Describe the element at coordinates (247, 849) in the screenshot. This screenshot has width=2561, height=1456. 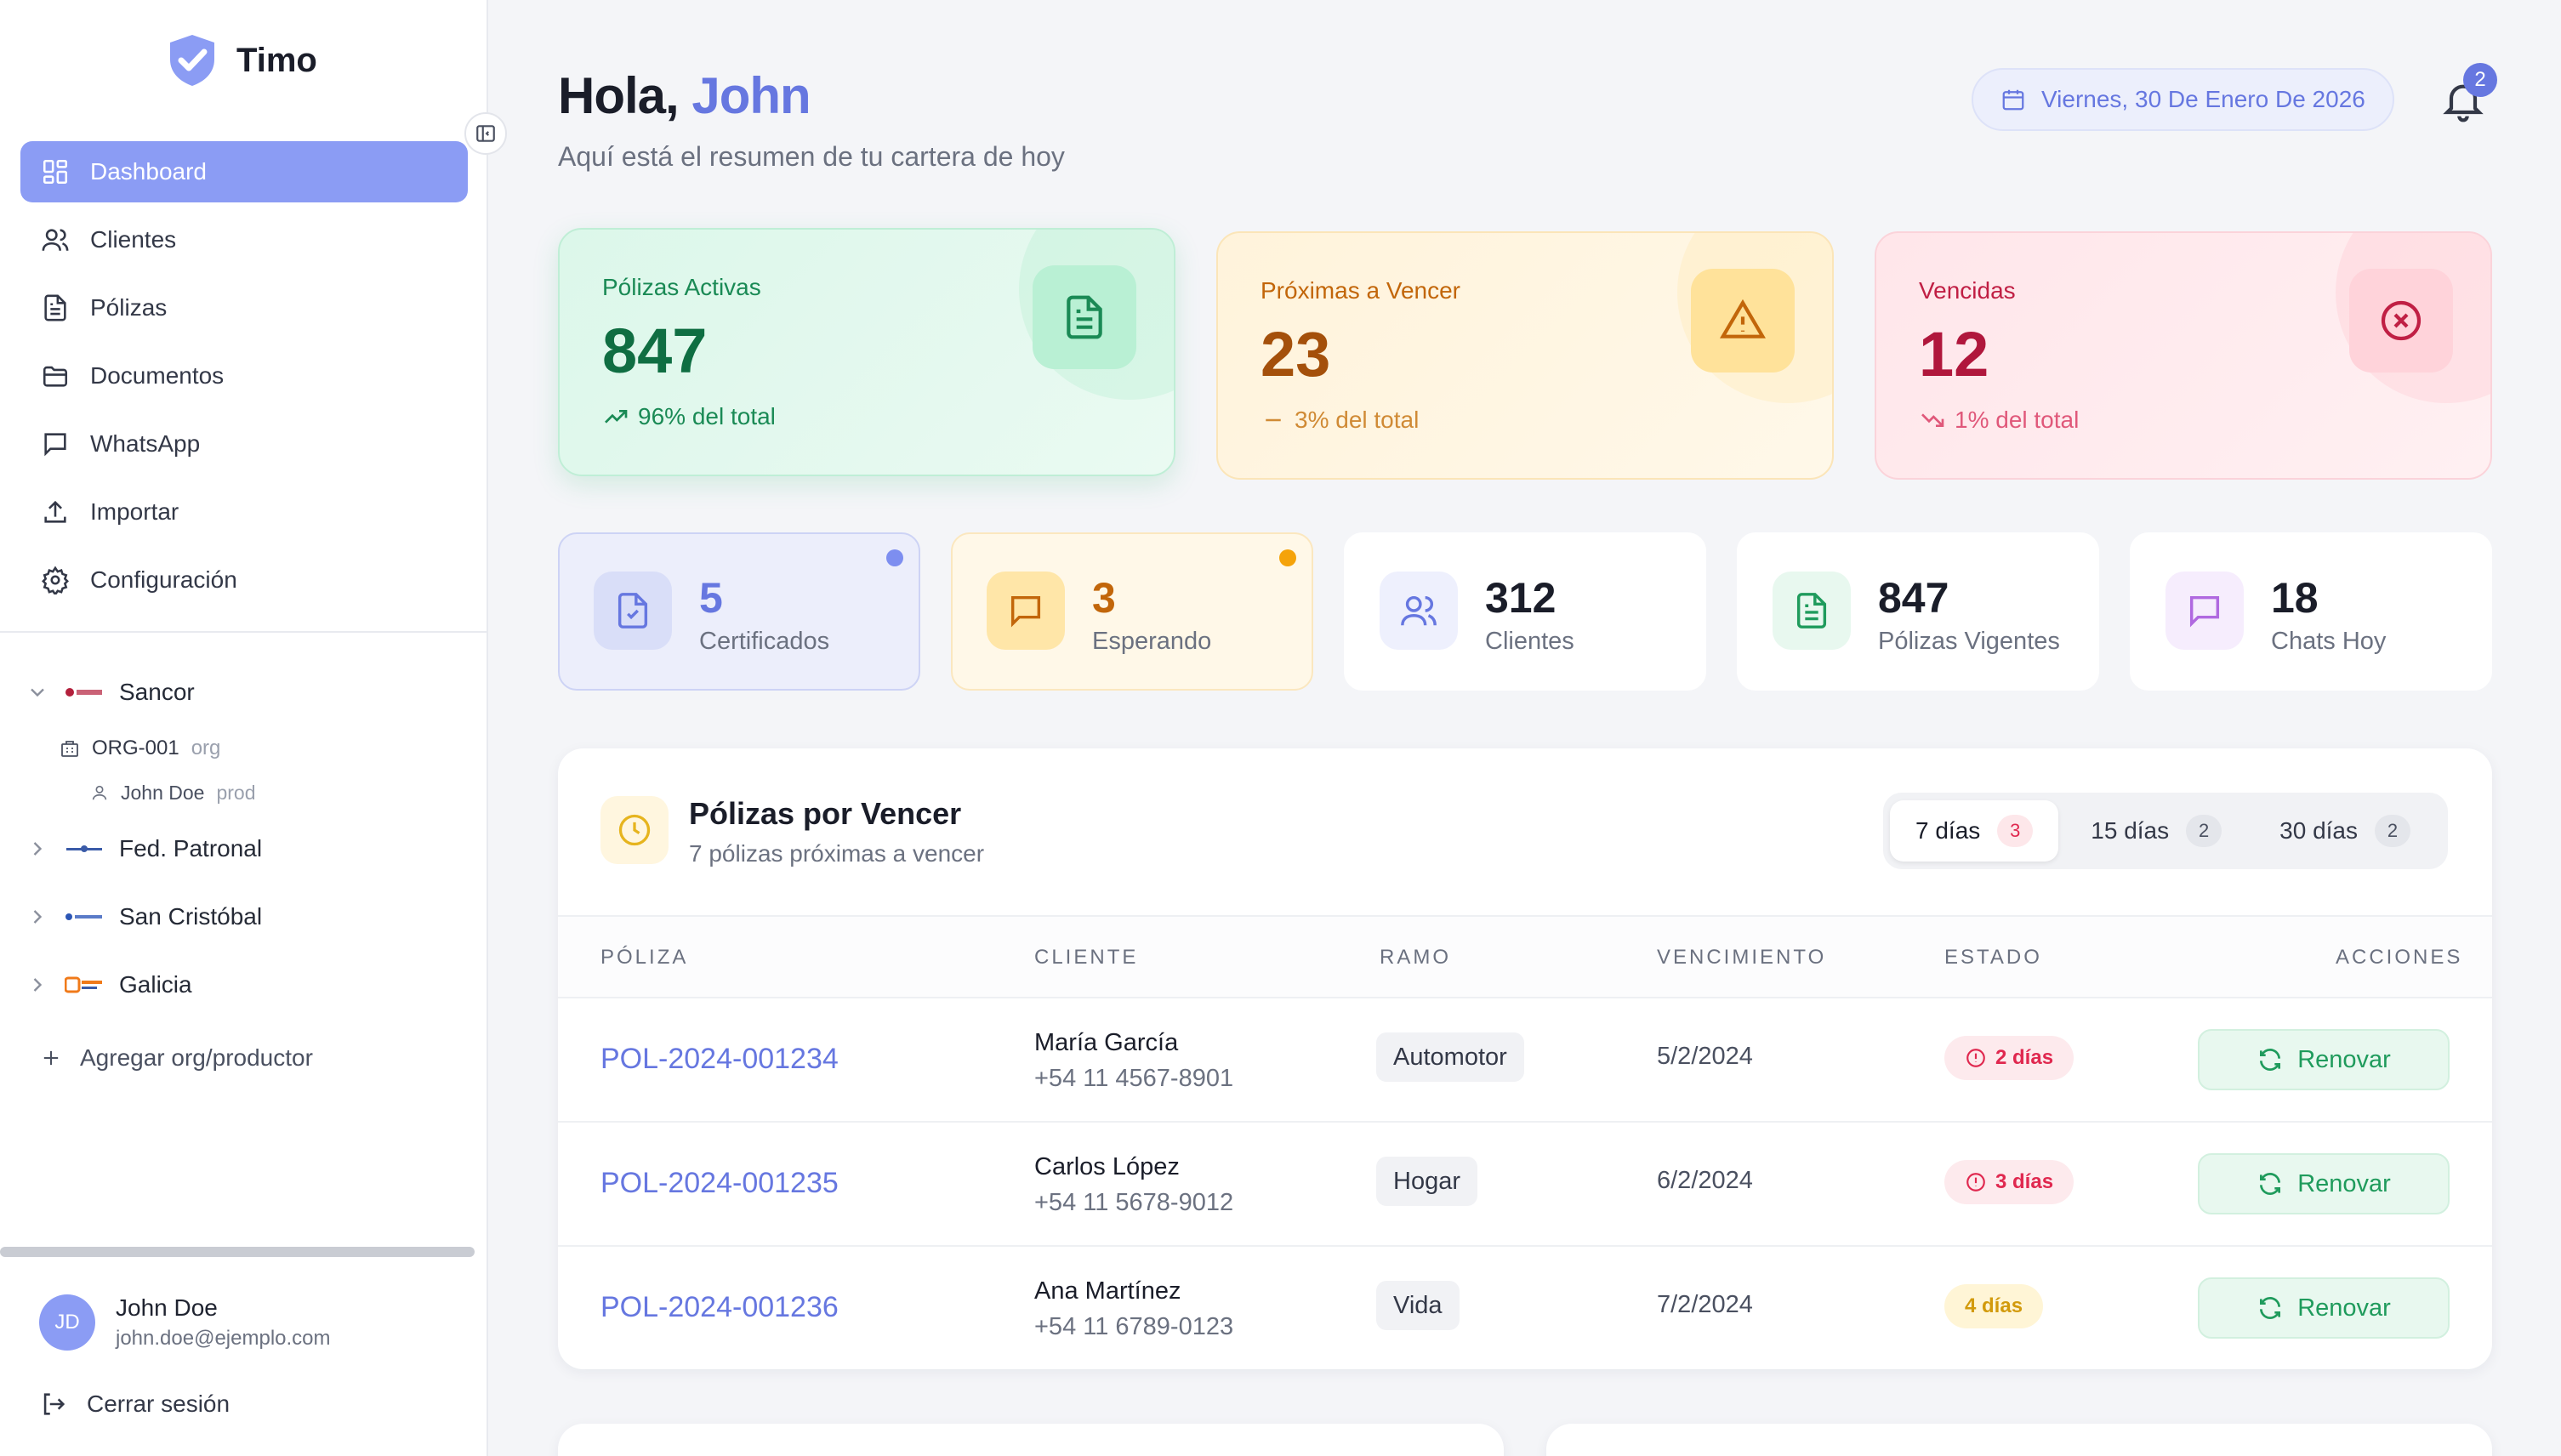
I see `org-item-fed-patronal: Fed. Patronal` at that location.